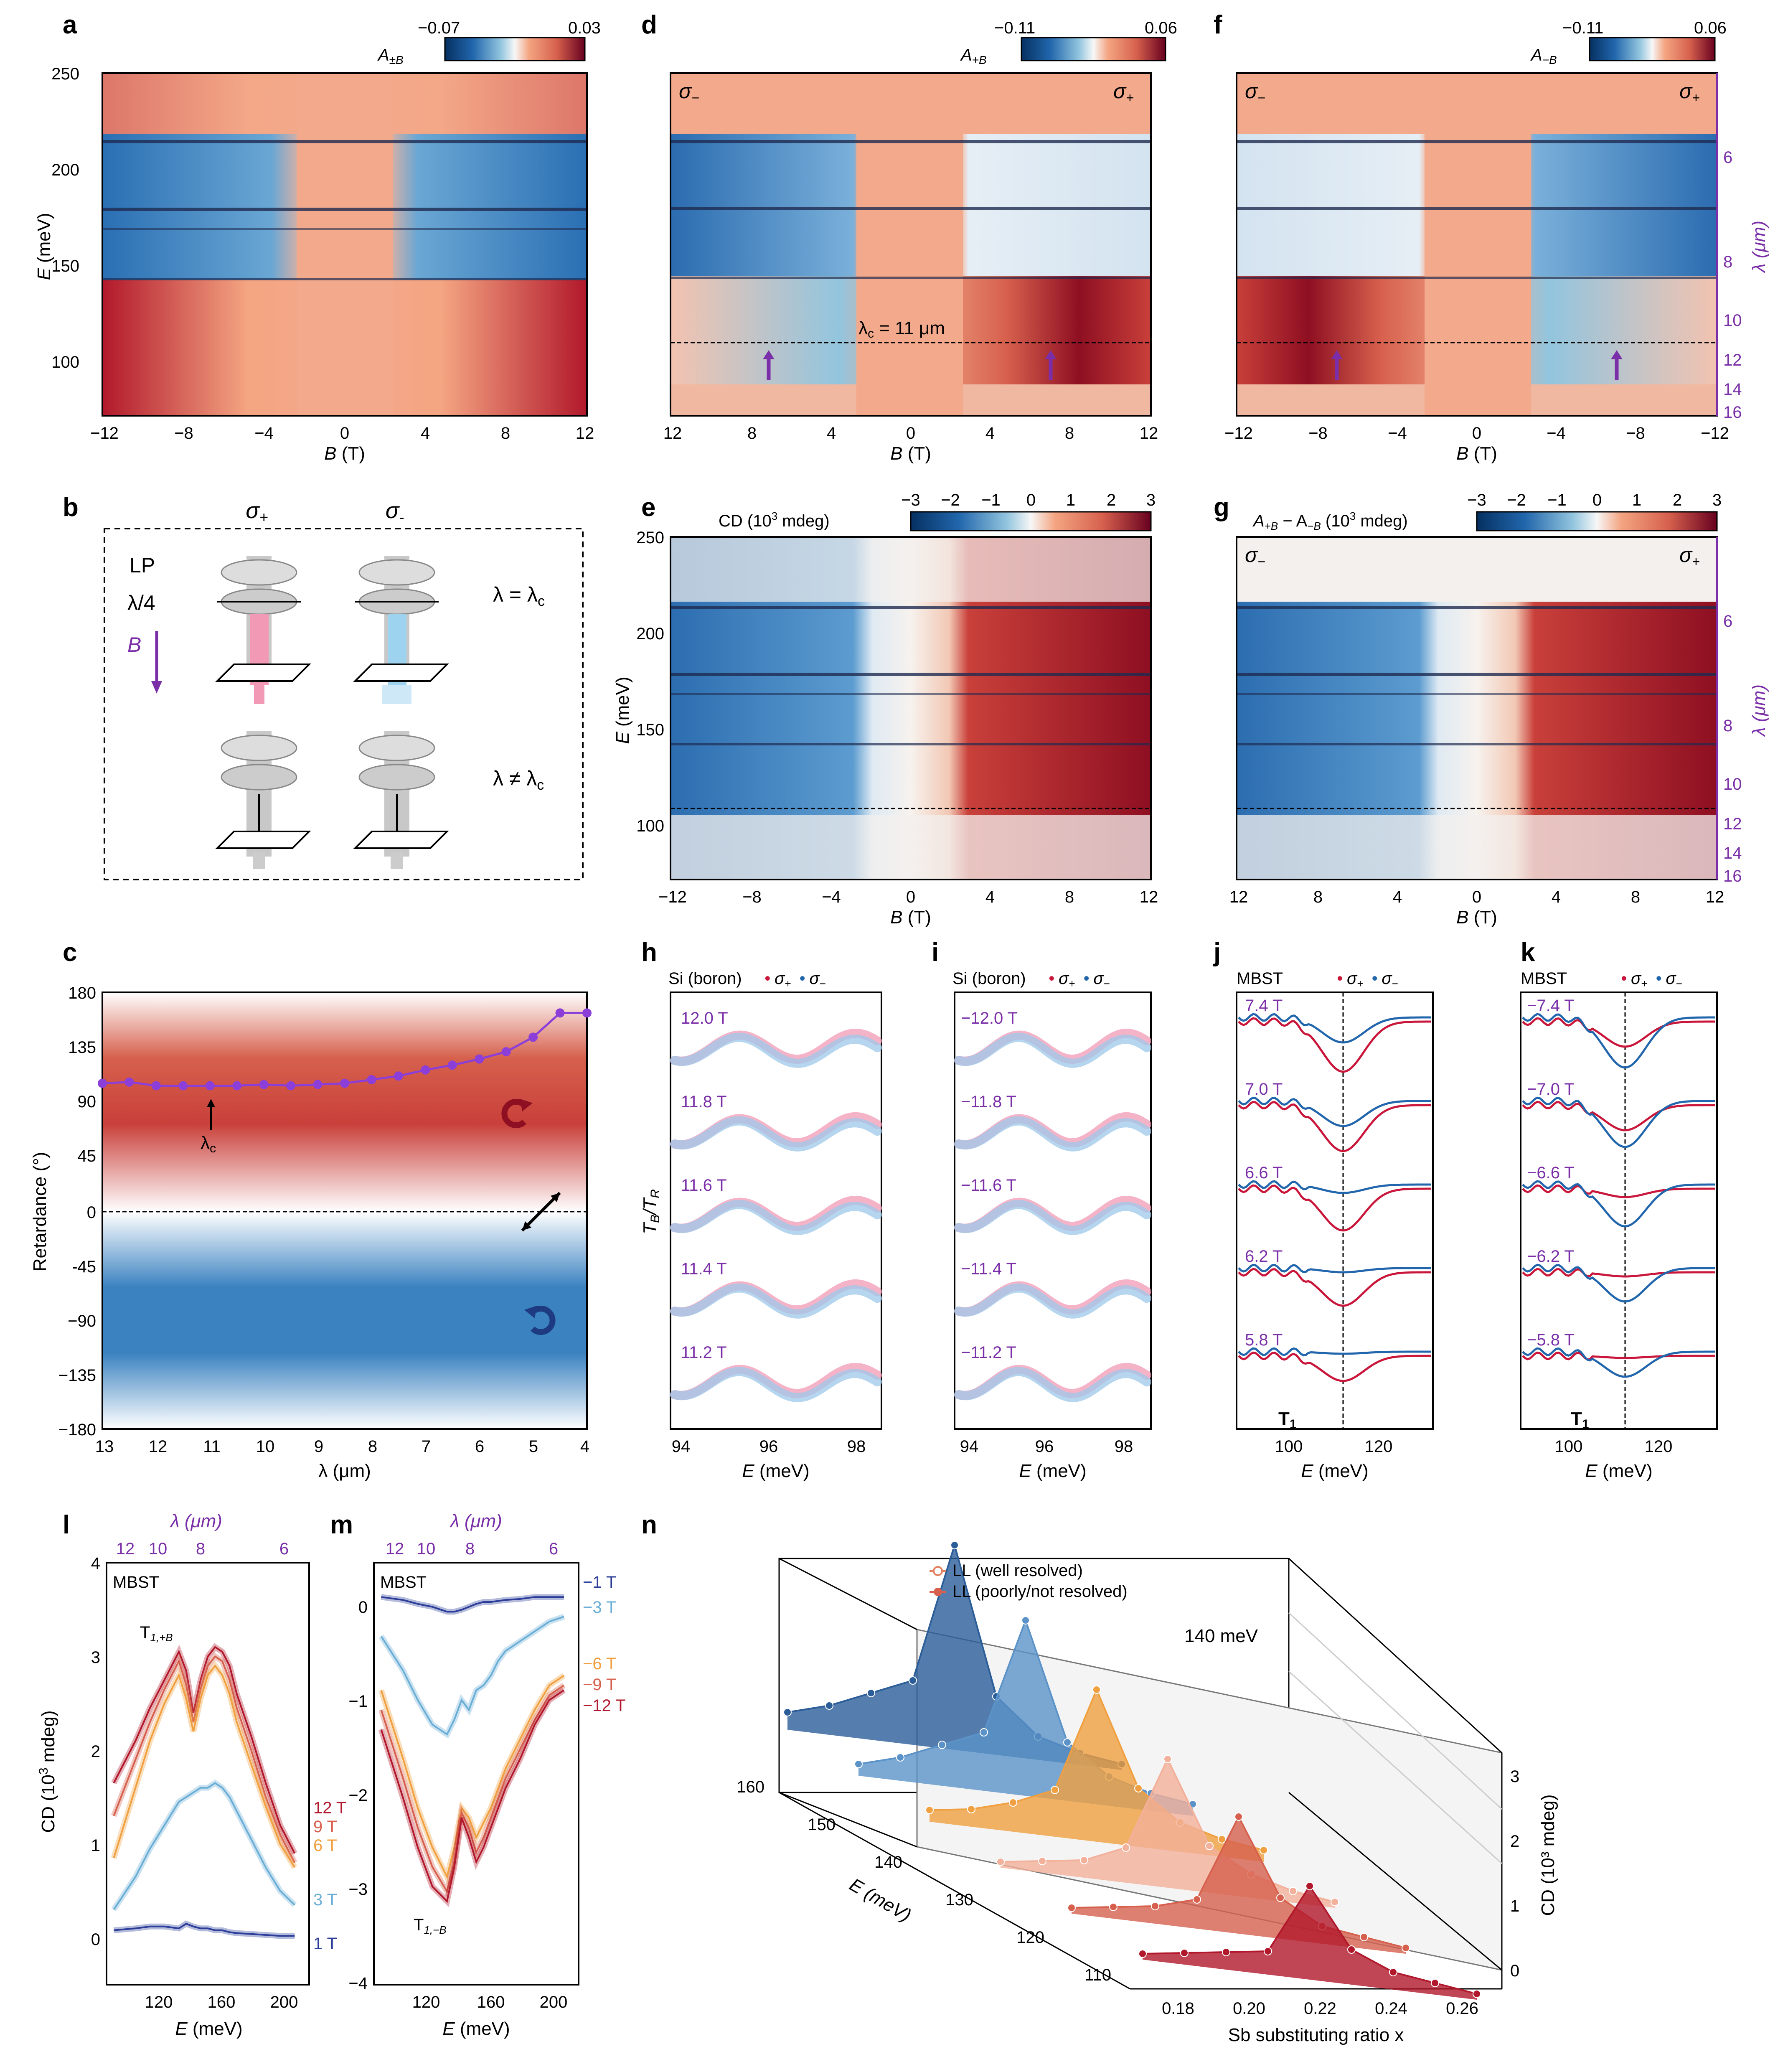 This screenshot has height=2072, width=1788. Describe the element at coordinates (1260, 978) in the screenshot. I see `title-j: MBST` at that location.